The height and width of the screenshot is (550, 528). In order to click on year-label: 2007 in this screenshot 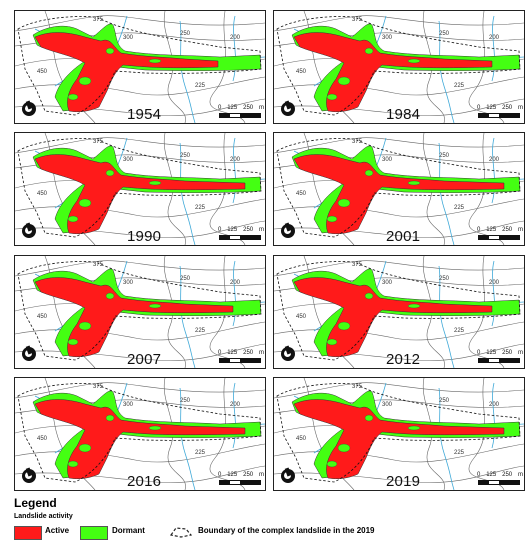, I will do `click(144, 359)`.